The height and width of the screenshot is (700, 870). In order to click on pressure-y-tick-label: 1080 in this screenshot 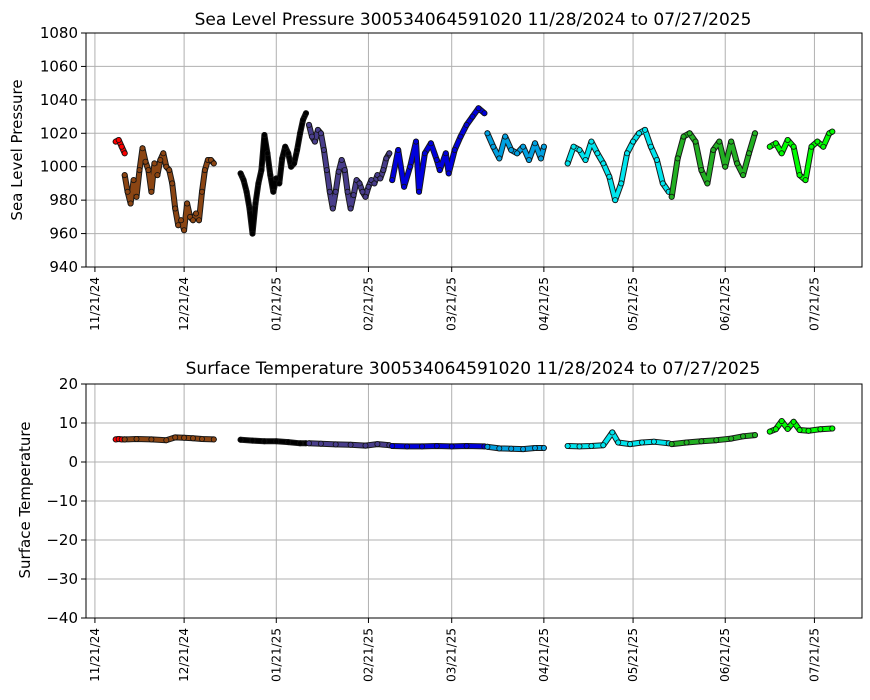, I will do `click(59, 33)`.